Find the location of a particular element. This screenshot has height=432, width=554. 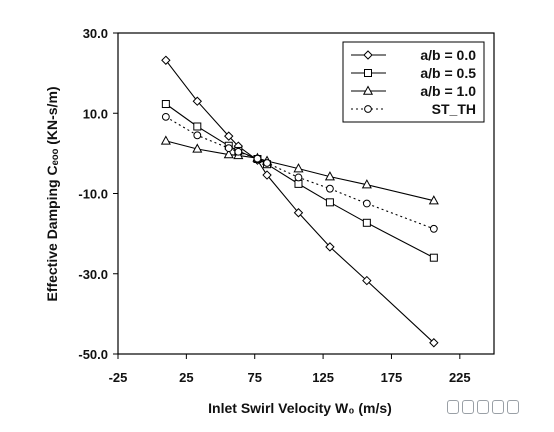

y-tick-label: -10.0 is located at coordinates (93, 194).